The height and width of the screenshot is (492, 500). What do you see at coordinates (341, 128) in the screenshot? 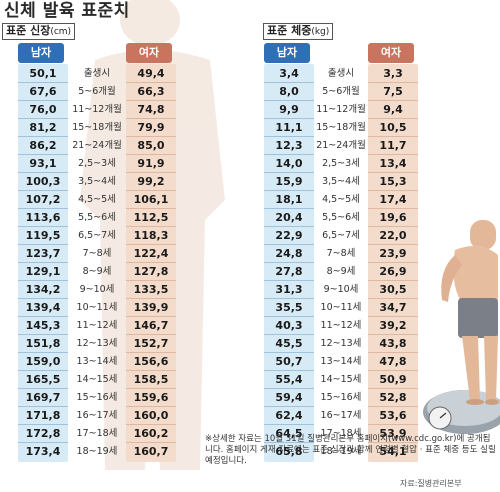
I see `table-row: 11,1 15~18개월 10,5` at bounding box center [341, 128].